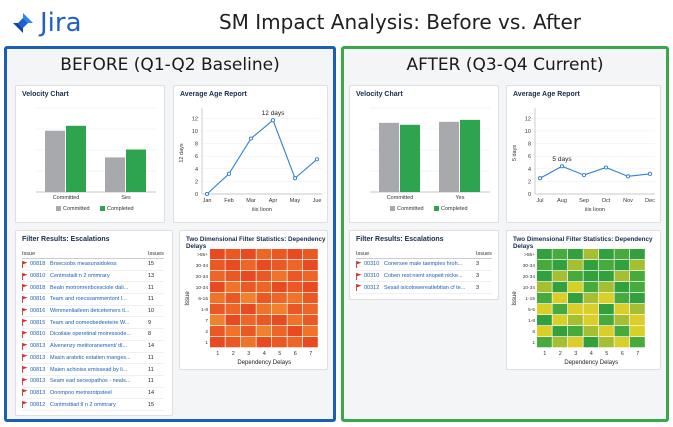 Image resolution: width=673 pixels, height=427 pixels. Describe the element at coordinates (80, 276) in the screenshot. I see `issue-summary-link: Centmstaili:n 2 ommrary` at that location.